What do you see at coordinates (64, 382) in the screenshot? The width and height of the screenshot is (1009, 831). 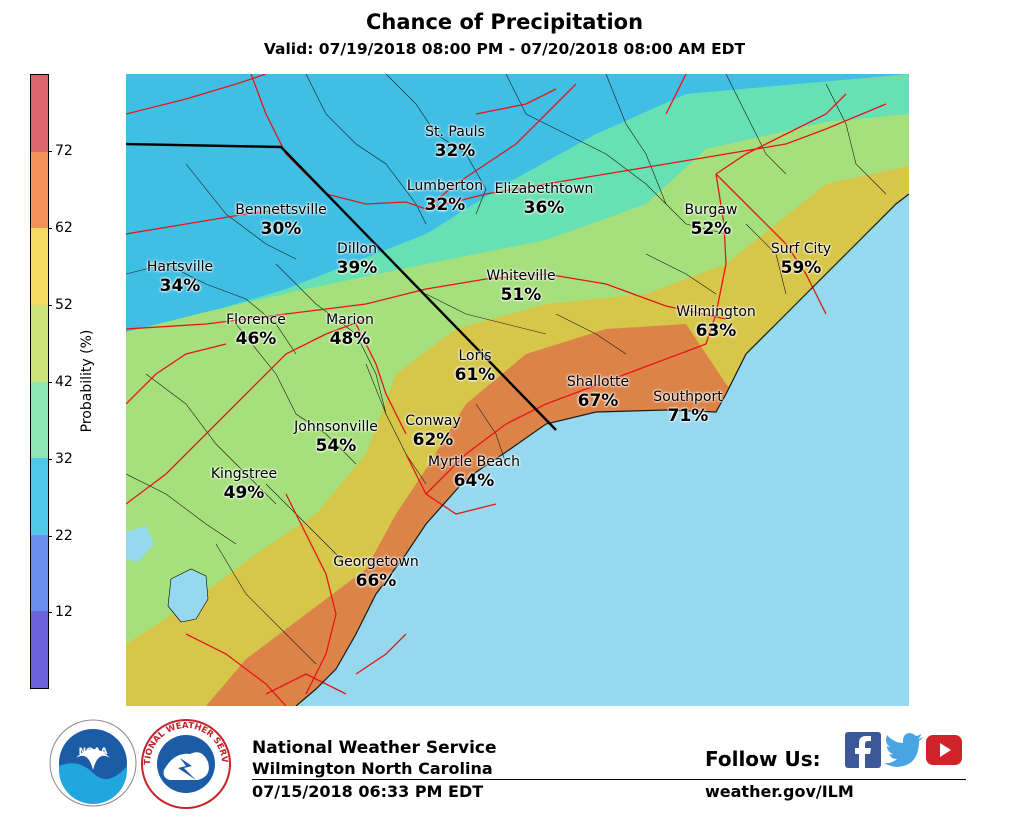 I see `scale-tick-label: 42` at bounding box center [64, 382].